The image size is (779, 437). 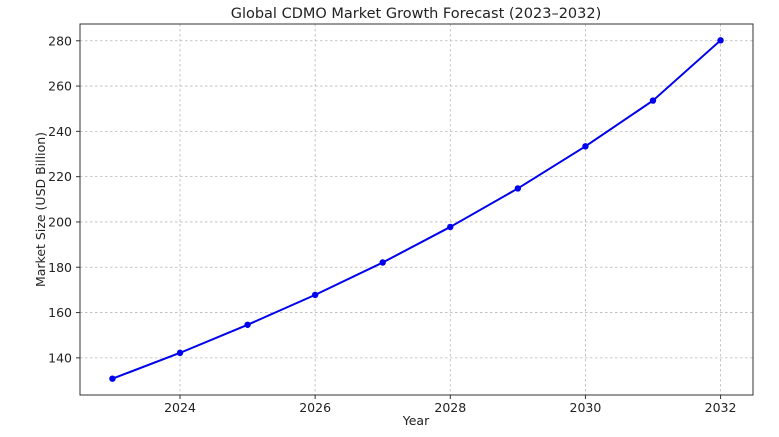 What do you see at coordinates (60, 312) in the screenshot?
I see `y-tick-label: 160` at bounding box center [60, 312].